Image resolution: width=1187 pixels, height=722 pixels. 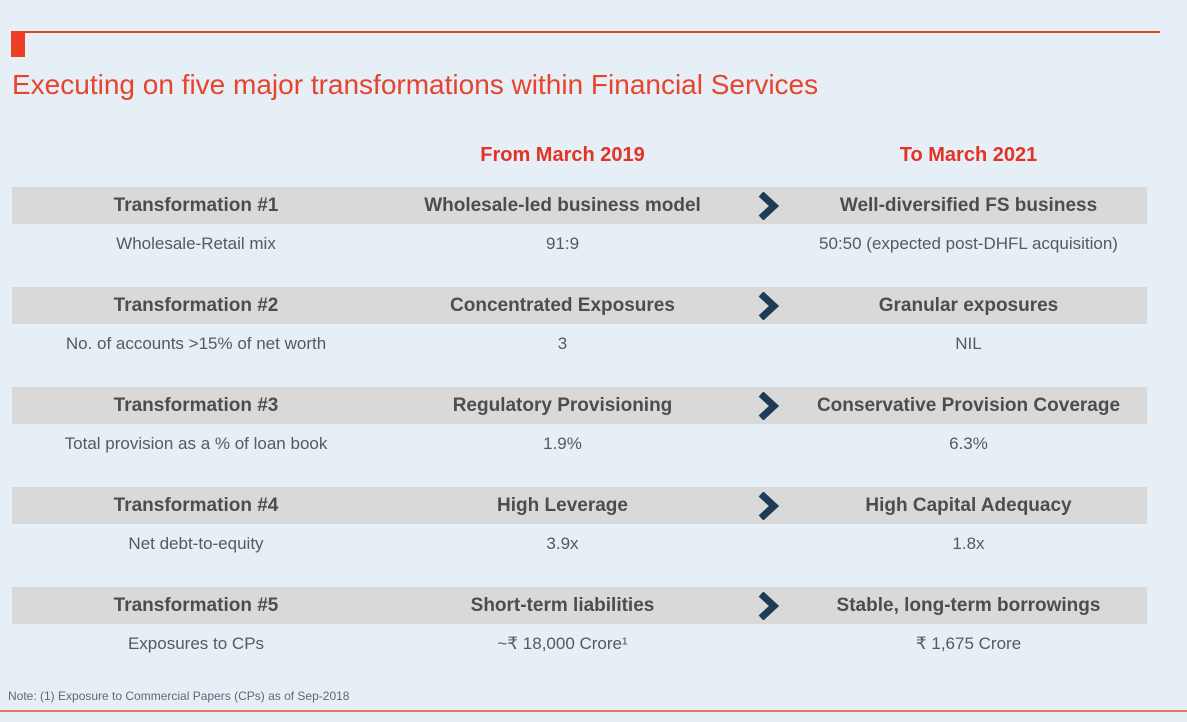 I want to click on from-state-label: Regulatory Provisioning, so click(x=562, y=405).